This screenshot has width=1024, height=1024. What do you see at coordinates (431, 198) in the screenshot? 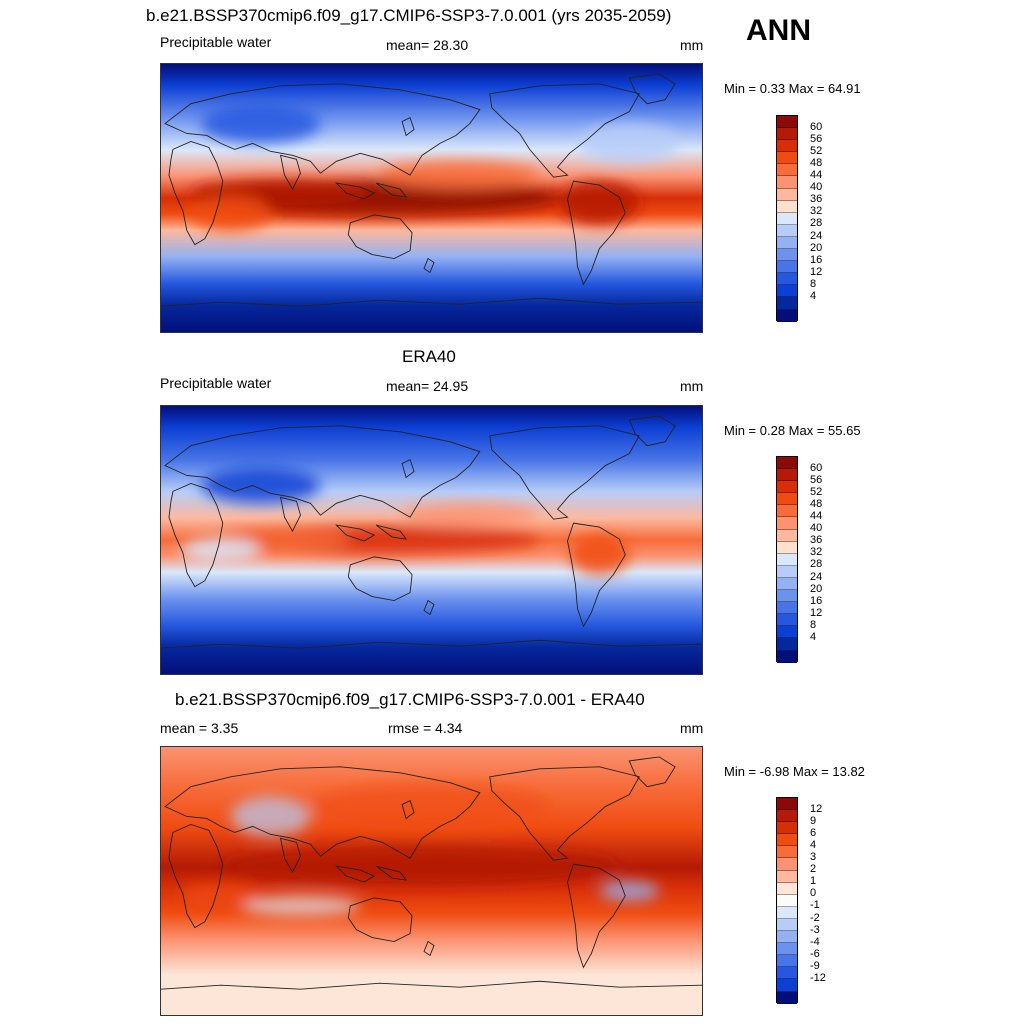
I see `panel1-map` at bounding box center [431, 198].